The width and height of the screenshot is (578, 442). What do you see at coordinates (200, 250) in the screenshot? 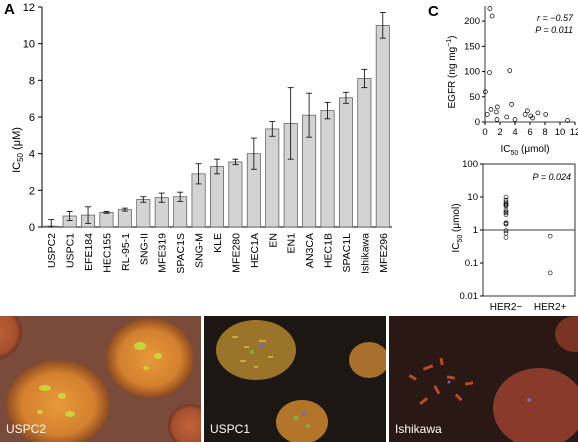
I see `x-tick-label-SNG-M: SNG-M` at bounding box center [200, 250].